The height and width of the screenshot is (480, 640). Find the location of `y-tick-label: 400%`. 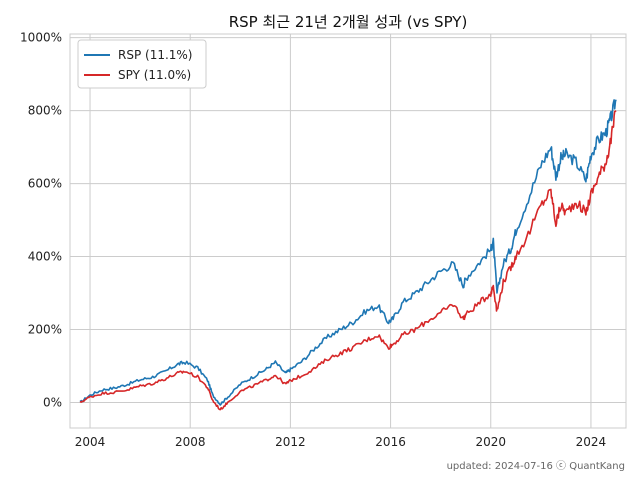

y-tick-label: 400% is located at coordinates (45, 257).